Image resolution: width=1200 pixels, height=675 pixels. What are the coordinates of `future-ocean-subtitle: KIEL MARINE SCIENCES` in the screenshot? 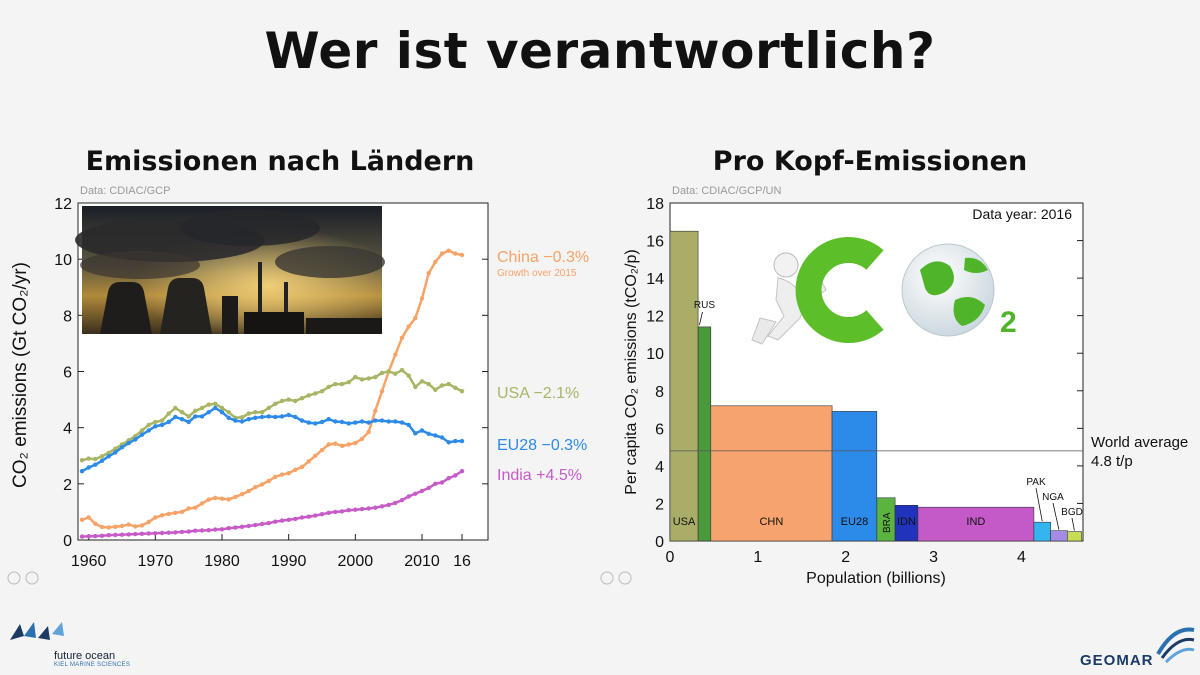 It's located at (92, 665).